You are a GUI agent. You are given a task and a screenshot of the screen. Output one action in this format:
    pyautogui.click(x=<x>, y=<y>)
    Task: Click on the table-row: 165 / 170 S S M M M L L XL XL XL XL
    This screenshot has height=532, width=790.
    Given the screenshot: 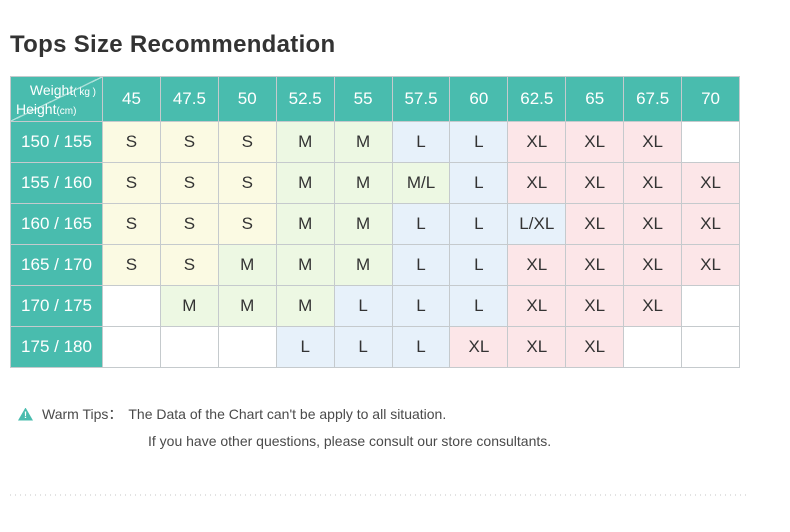 What is the action you would take?
    pyautogui.click(x=375, y=265)
    